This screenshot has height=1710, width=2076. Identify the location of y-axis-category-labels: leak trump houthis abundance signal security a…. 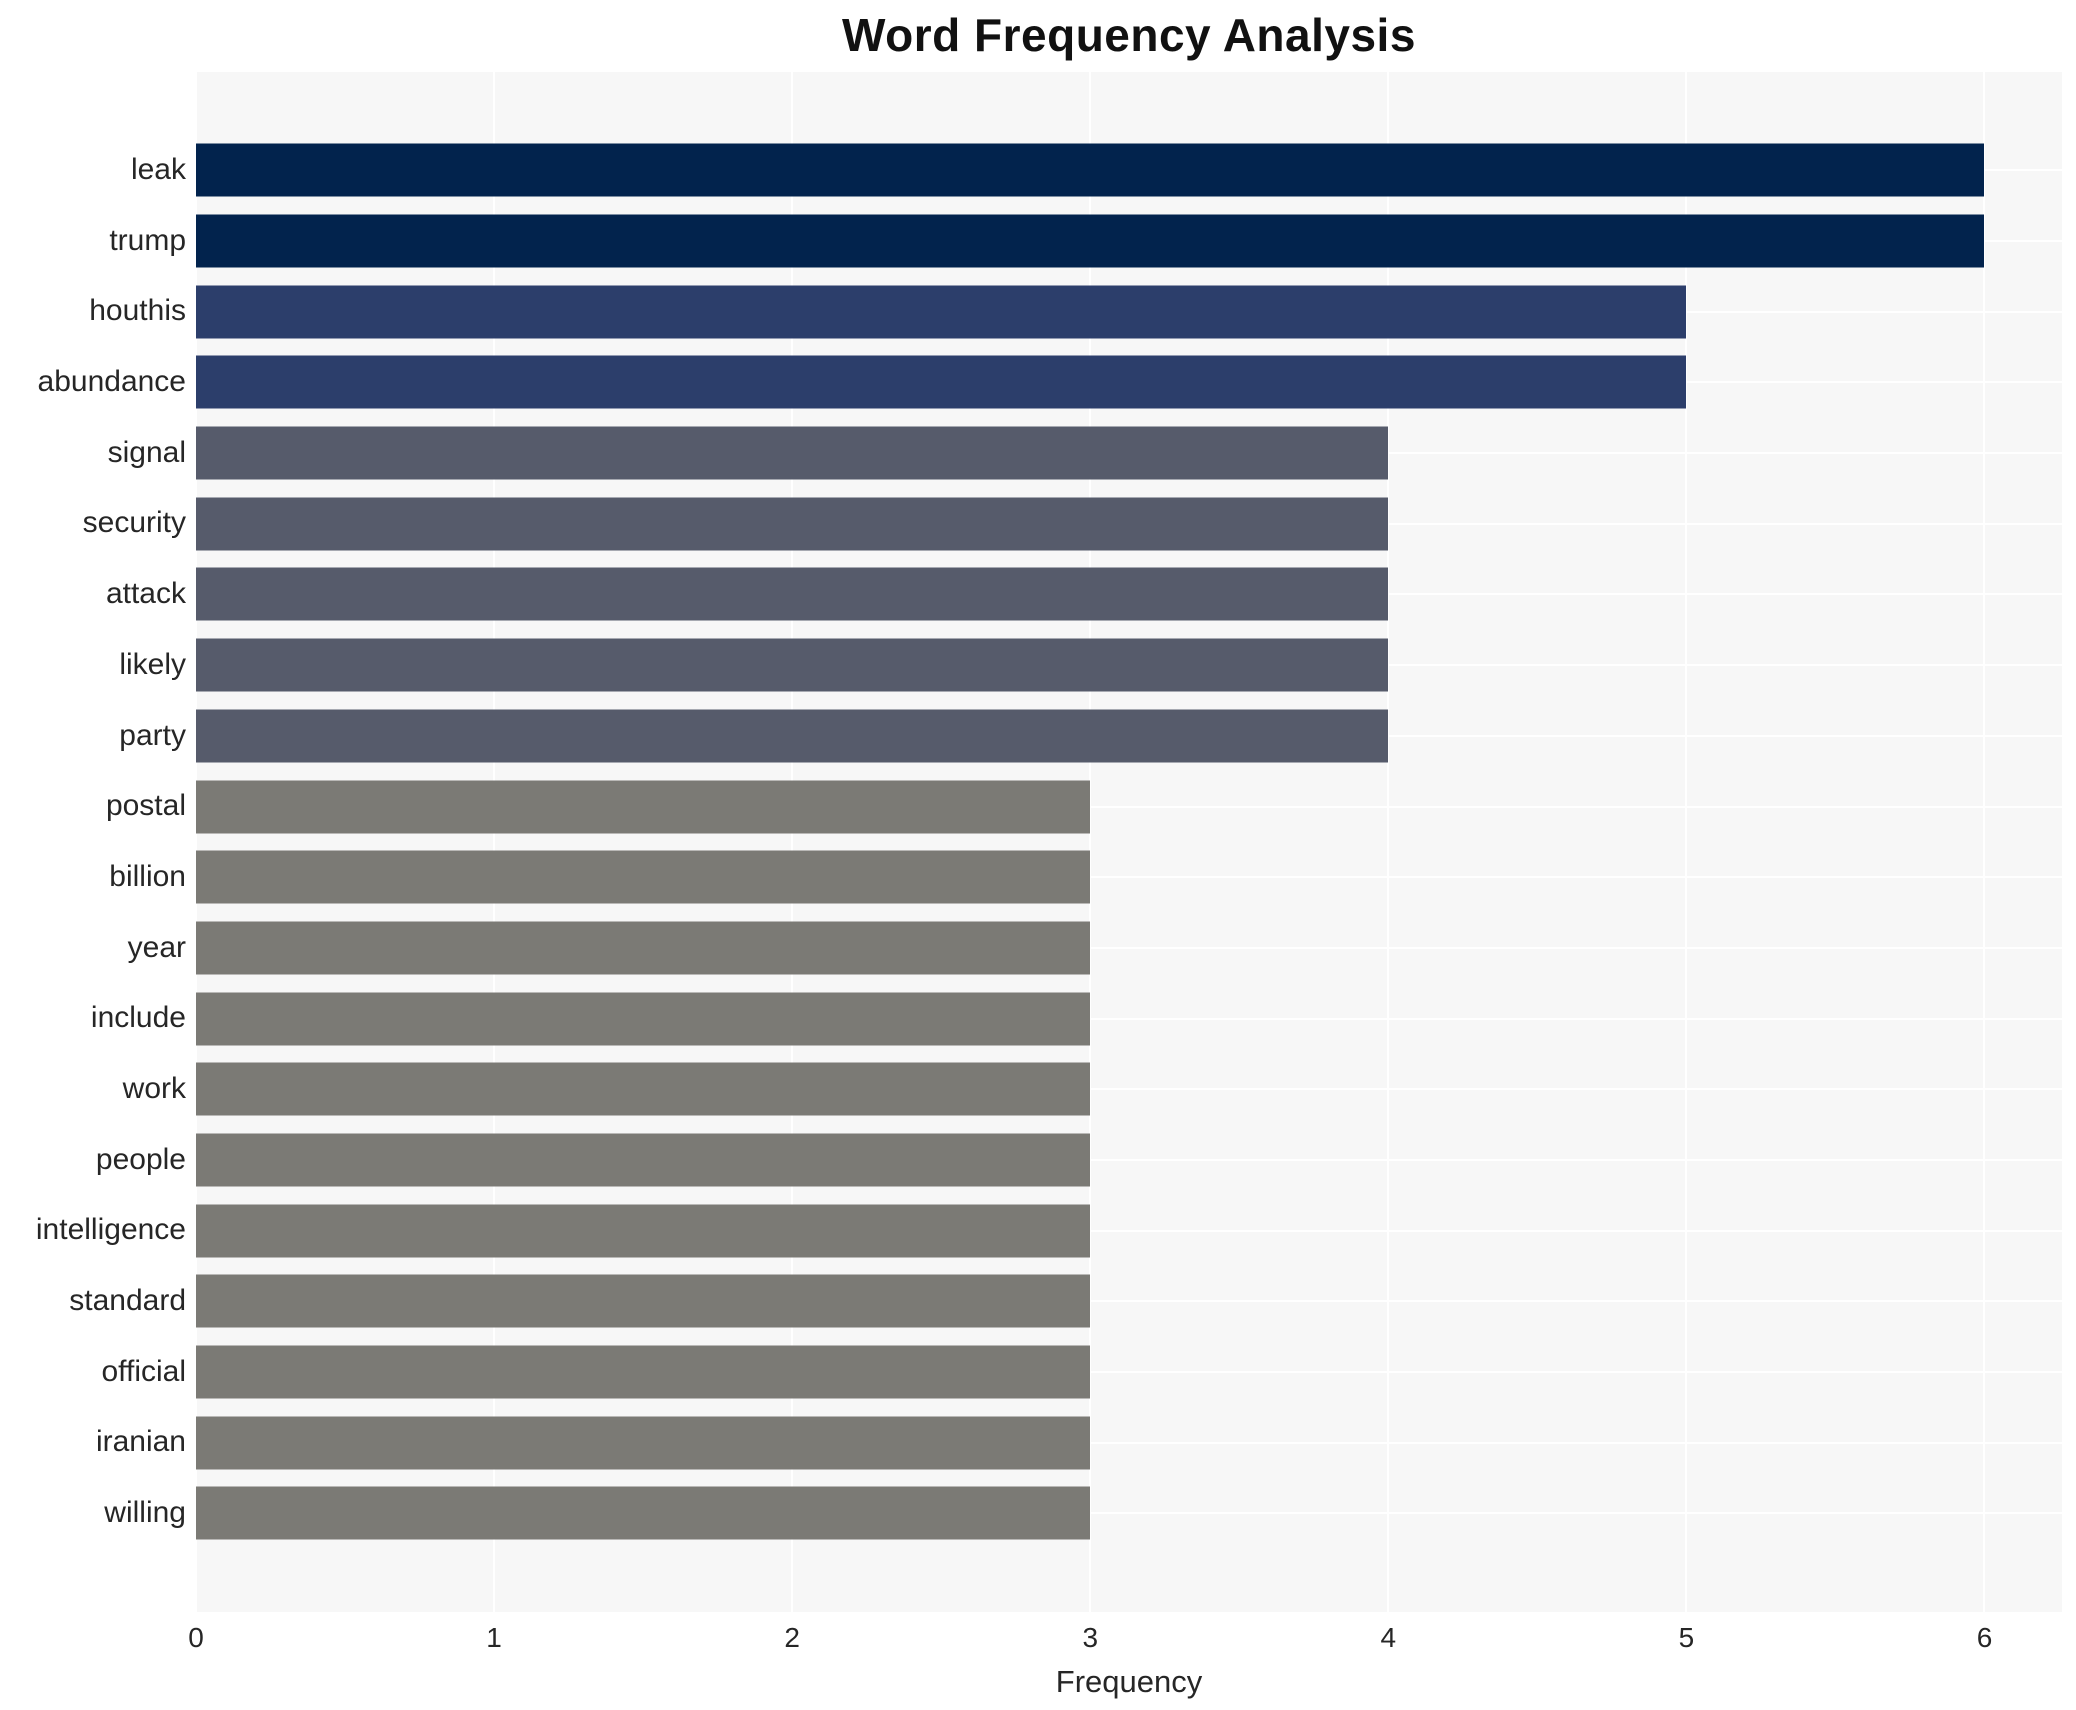
(93, 842).